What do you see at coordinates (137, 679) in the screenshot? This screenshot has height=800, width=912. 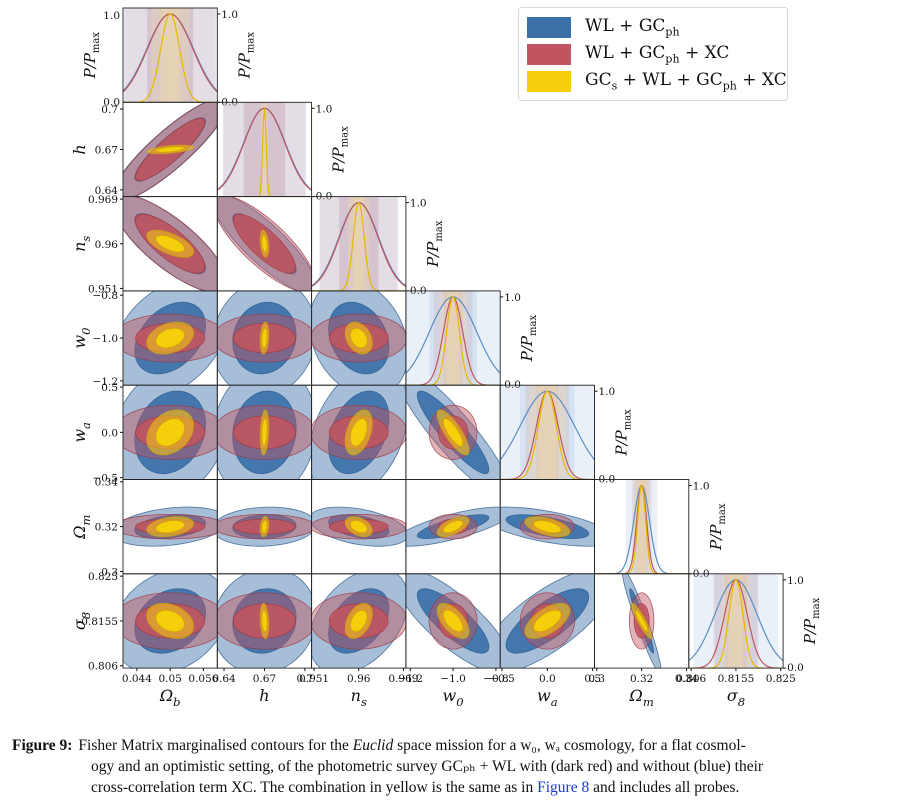 I see `x-tick-label: 0.044` at bounding box center [137, 679].